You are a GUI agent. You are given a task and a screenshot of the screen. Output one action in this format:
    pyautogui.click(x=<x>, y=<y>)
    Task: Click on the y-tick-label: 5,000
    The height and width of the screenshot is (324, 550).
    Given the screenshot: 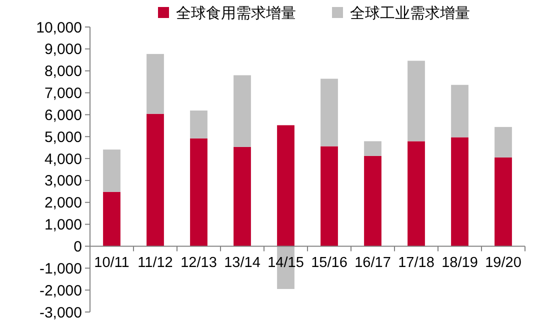 What is the action you would take?
    pyautogui.click(x=63, y=137)
    